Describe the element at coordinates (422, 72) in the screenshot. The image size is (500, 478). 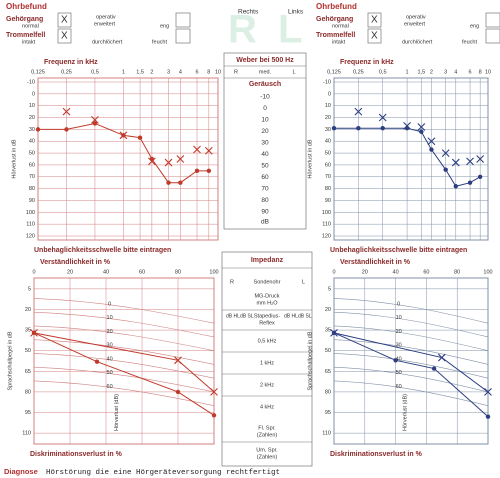
I see `x-tick-label: 1,5` at that location.